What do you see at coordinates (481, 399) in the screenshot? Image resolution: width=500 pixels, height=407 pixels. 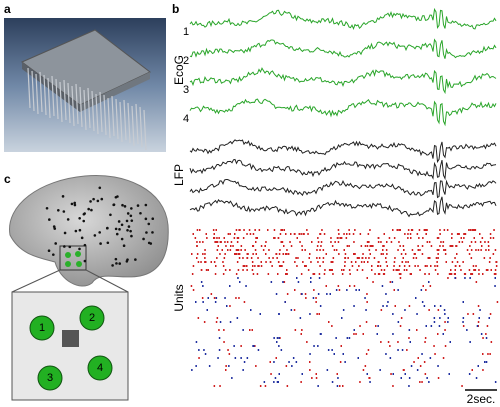 I see `scale-bar-label: 2sec.` at bounding box center [481, 399].